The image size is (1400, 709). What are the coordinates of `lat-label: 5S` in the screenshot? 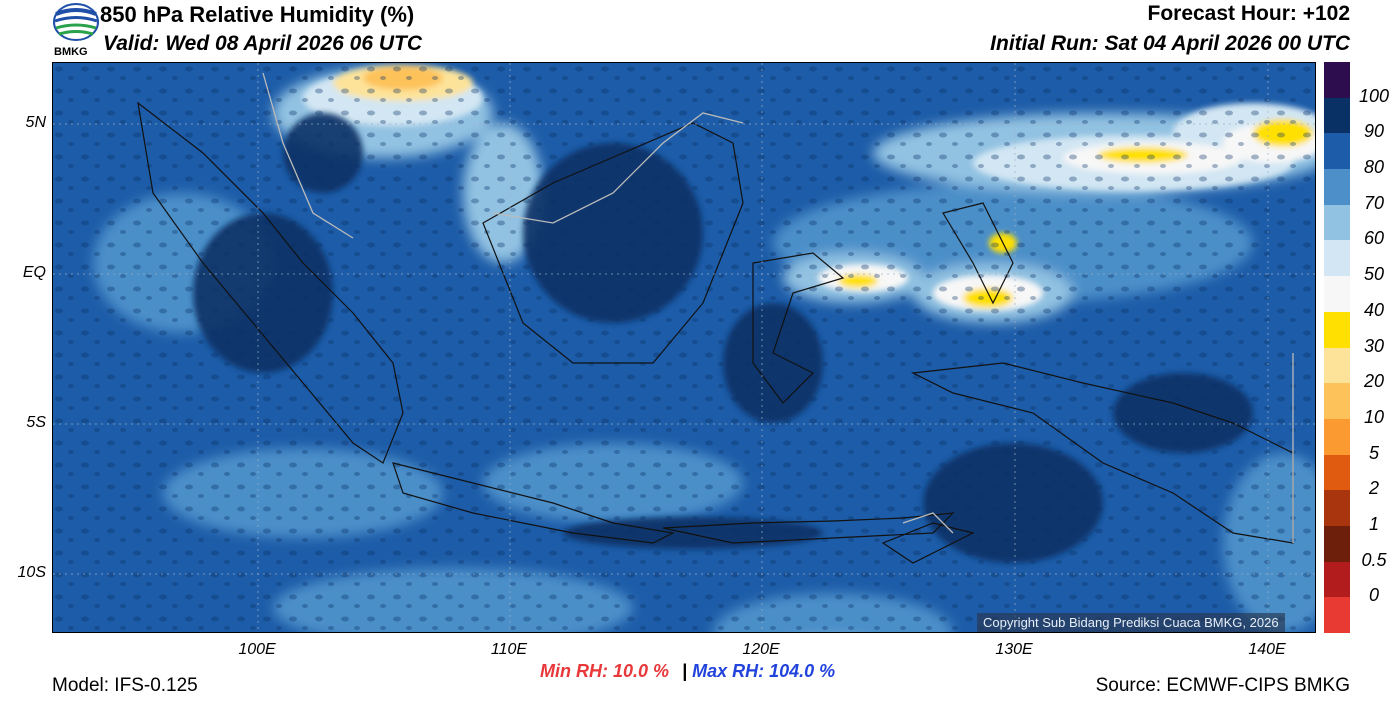 It's located at (36, 422).